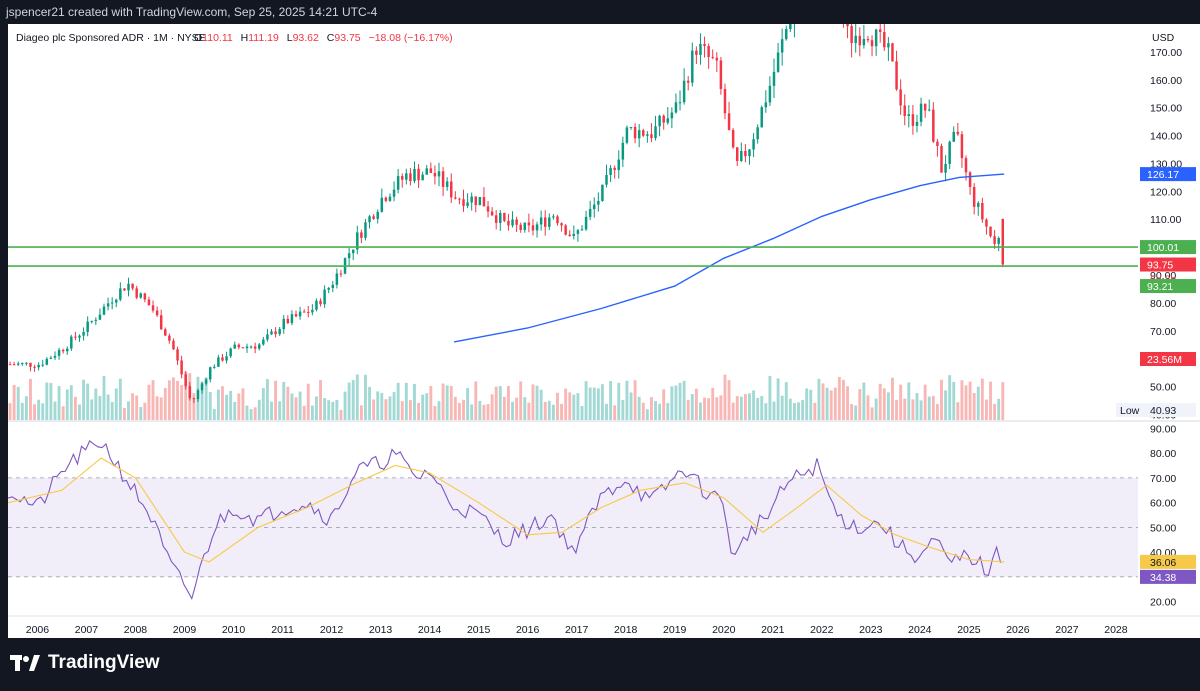 The height and width of the screenshot is (691, 1200). Describe the element at coordinates (1163, 248) in the screenshot. I see `level-price-badge: 100.01` at that location.